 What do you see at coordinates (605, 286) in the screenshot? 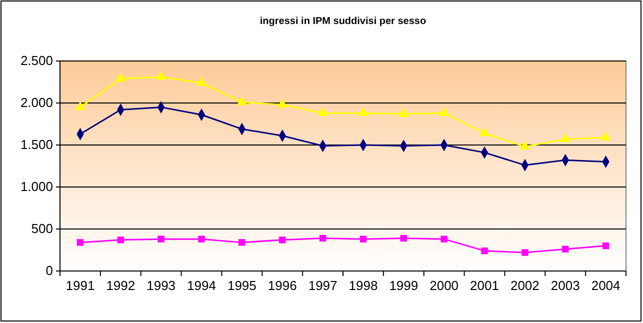
I see `x-tick-label: 2004` at bounding box center [605, 286].